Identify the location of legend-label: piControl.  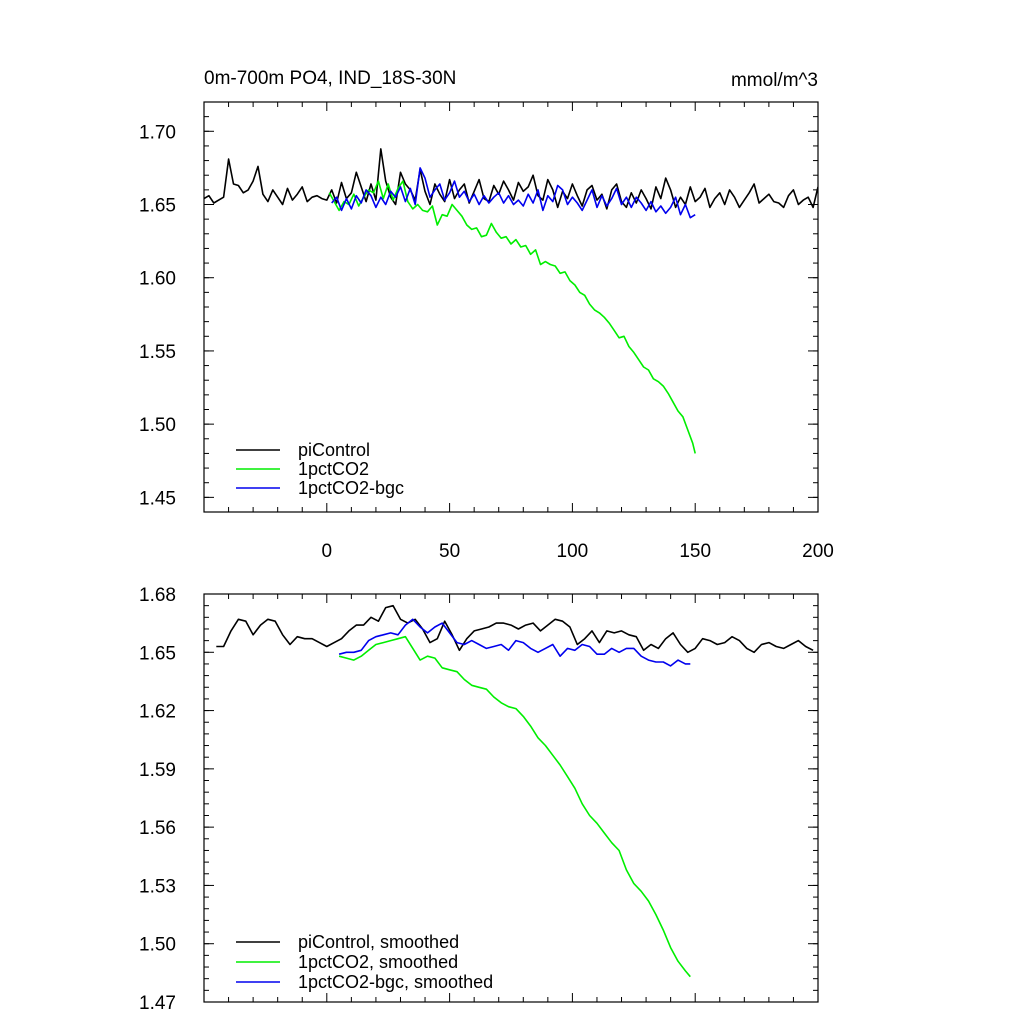
(334, 450).